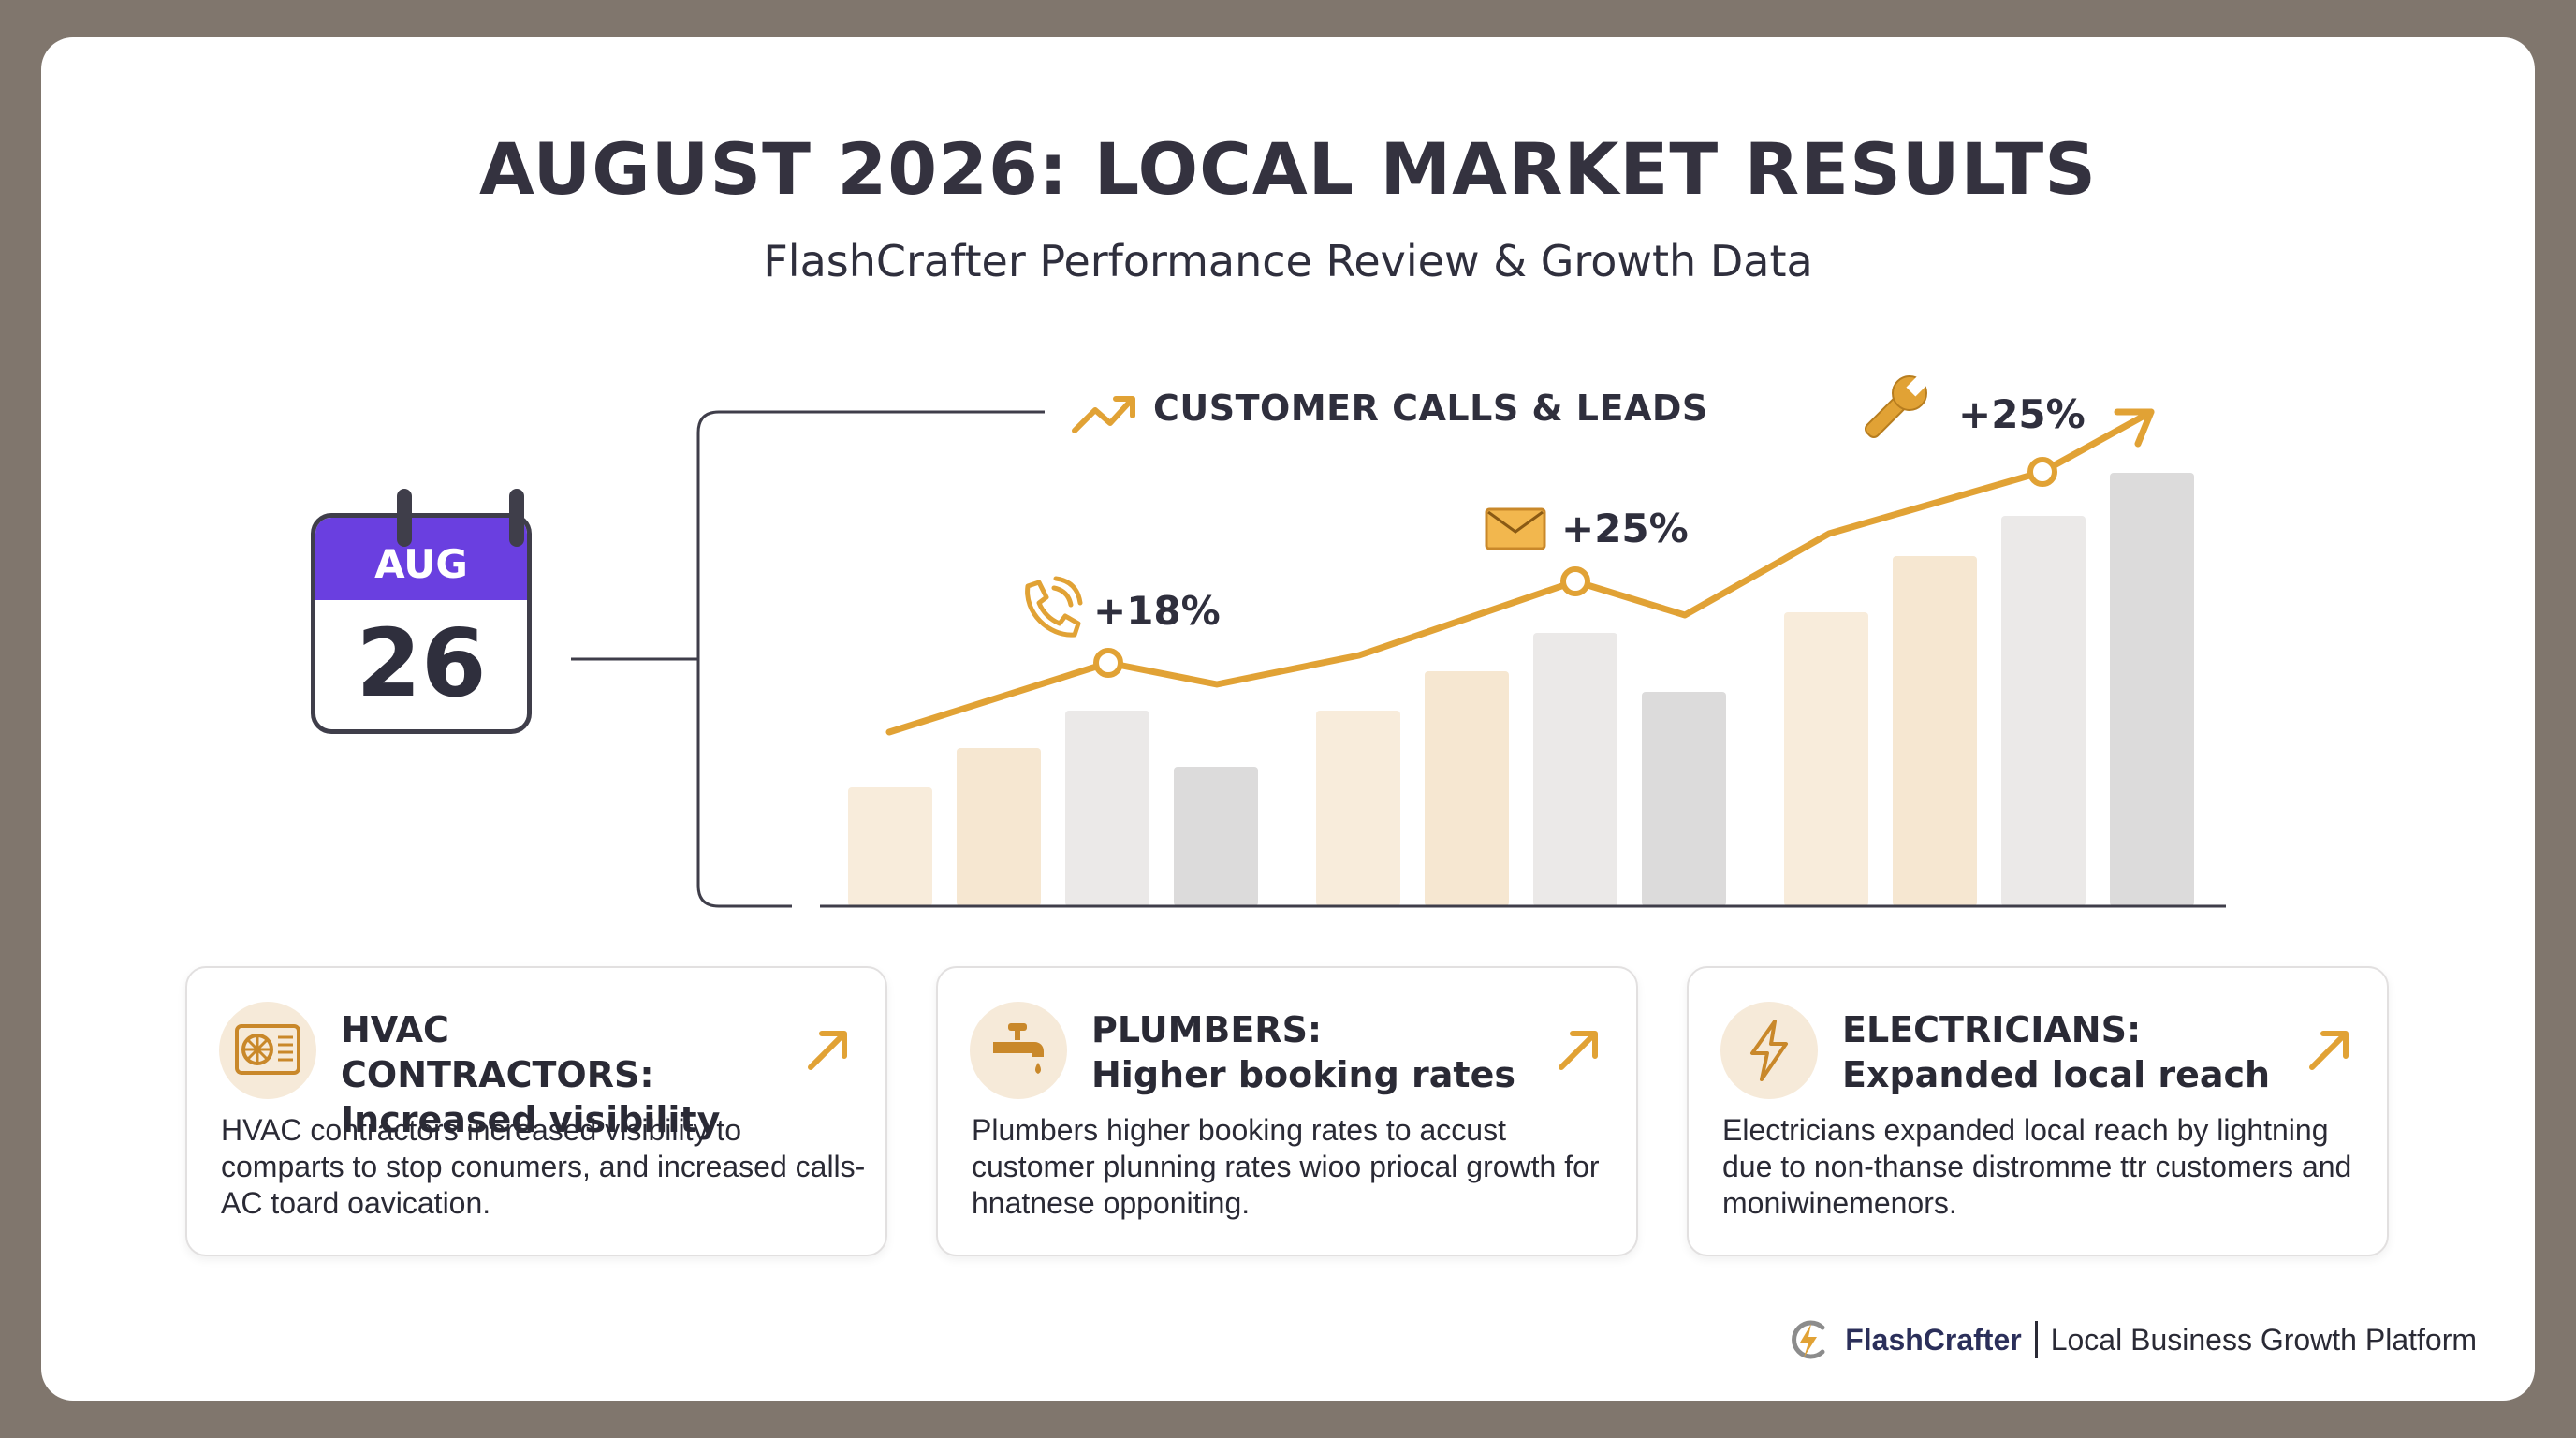 Image resolution: width=2576 pixels, height=1438 pixels. Describe the element at coordinates (1896, 406) in the screenshot. I see `wrench-icon` at that location.